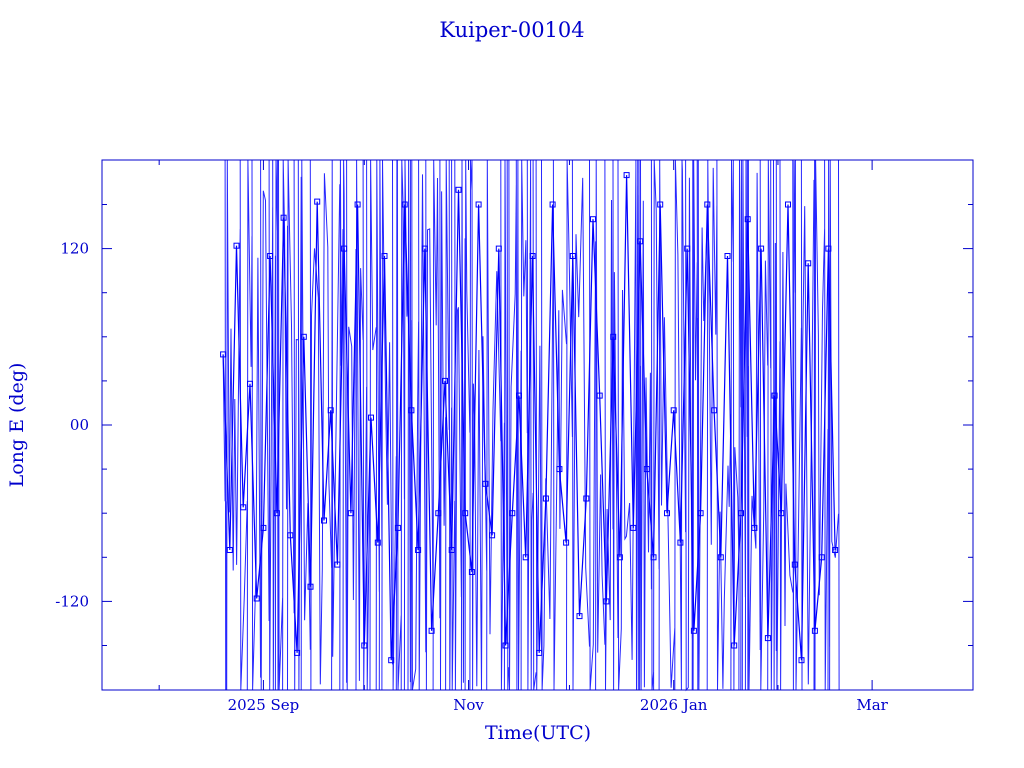  I want to click on y-axis-label: Long E (deg), so click(17, 425).